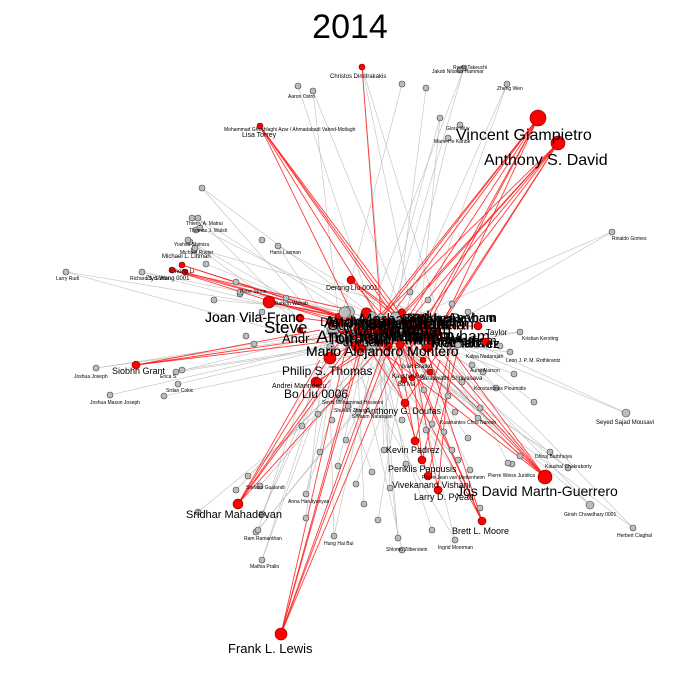 Image resolution: width=700 pixels, height=700 pixels. What do you see at coordinates (524, 135) in the screenshot?
I see `node-label-0: Vincent Giampietro` at bounding box center [524, 135].